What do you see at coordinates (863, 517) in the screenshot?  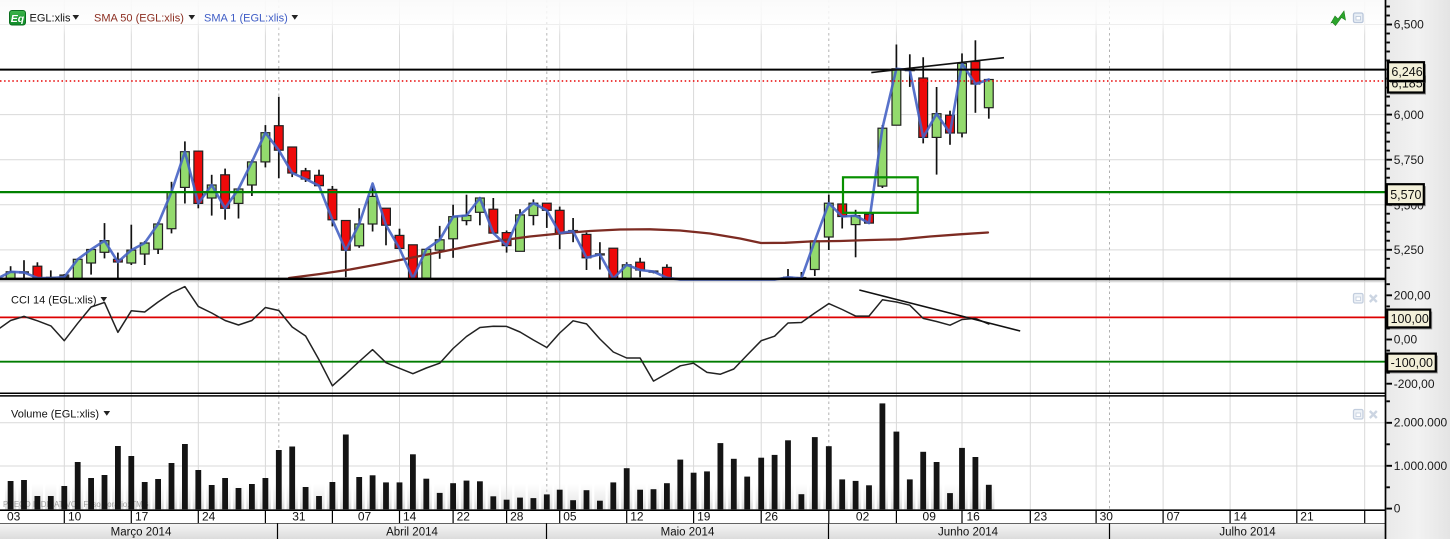 I see `svg-text: 02` at bounding box center [863, 517].